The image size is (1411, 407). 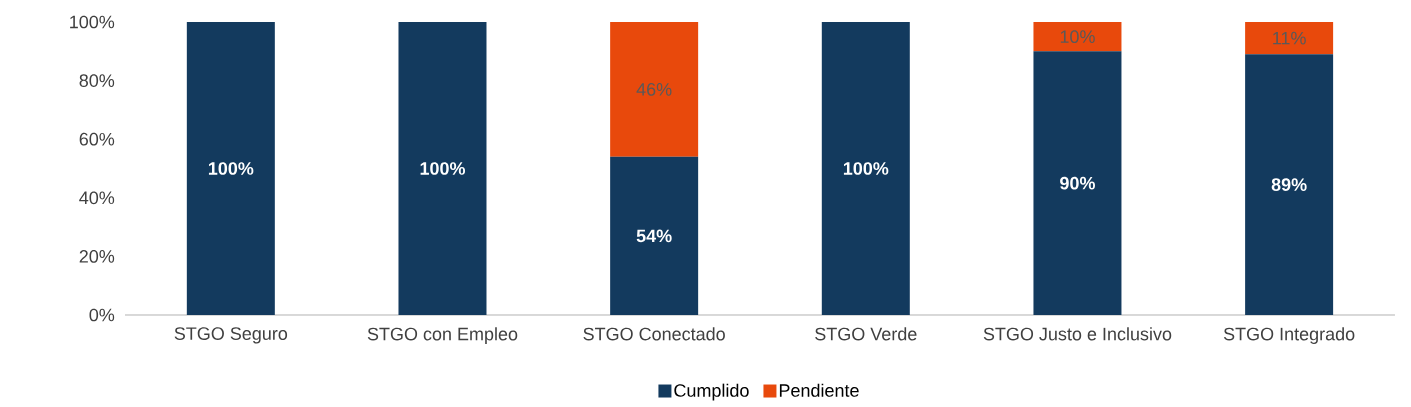 What do you see at coordinates (1289, 335) in the screenshot?
I see `x-tick-label: STGO Integrado` at bounding box center [1289, 335].